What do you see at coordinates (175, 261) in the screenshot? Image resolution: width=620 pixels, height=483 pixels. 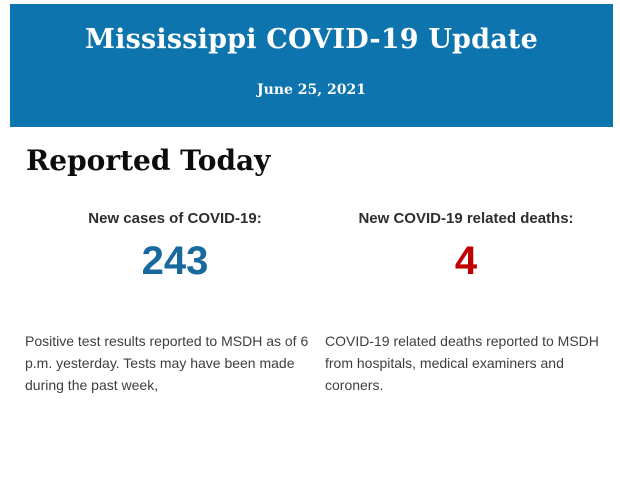 I see `new-cases-value: 243` at bounding box center [175, 261].